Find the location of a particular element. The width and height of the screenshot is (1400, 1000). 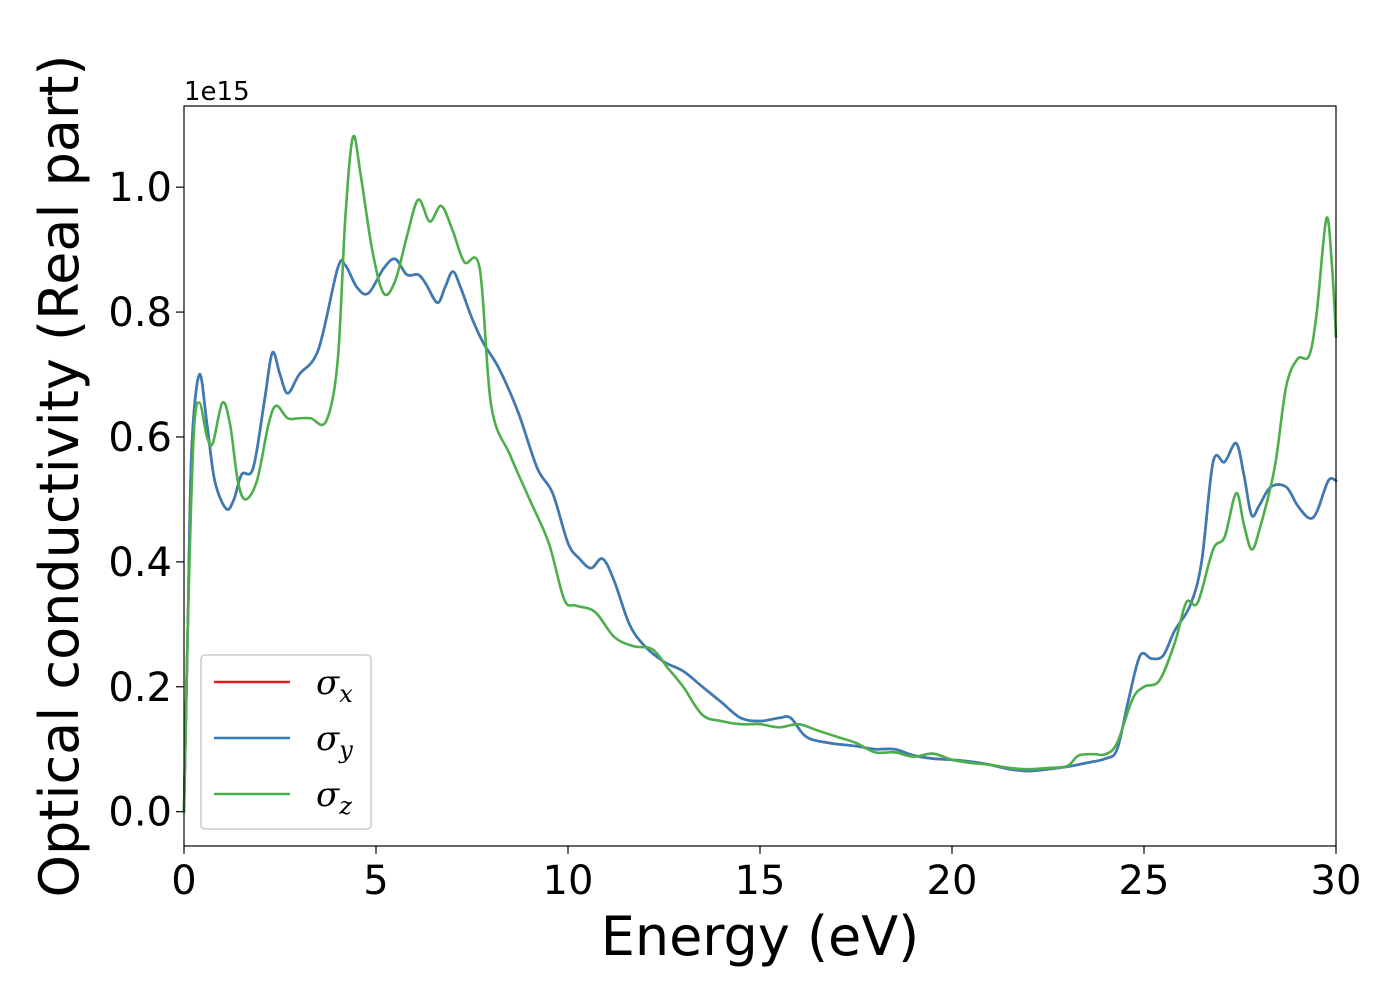

x-tick-label: 5 is located at coordinates (375, 881).